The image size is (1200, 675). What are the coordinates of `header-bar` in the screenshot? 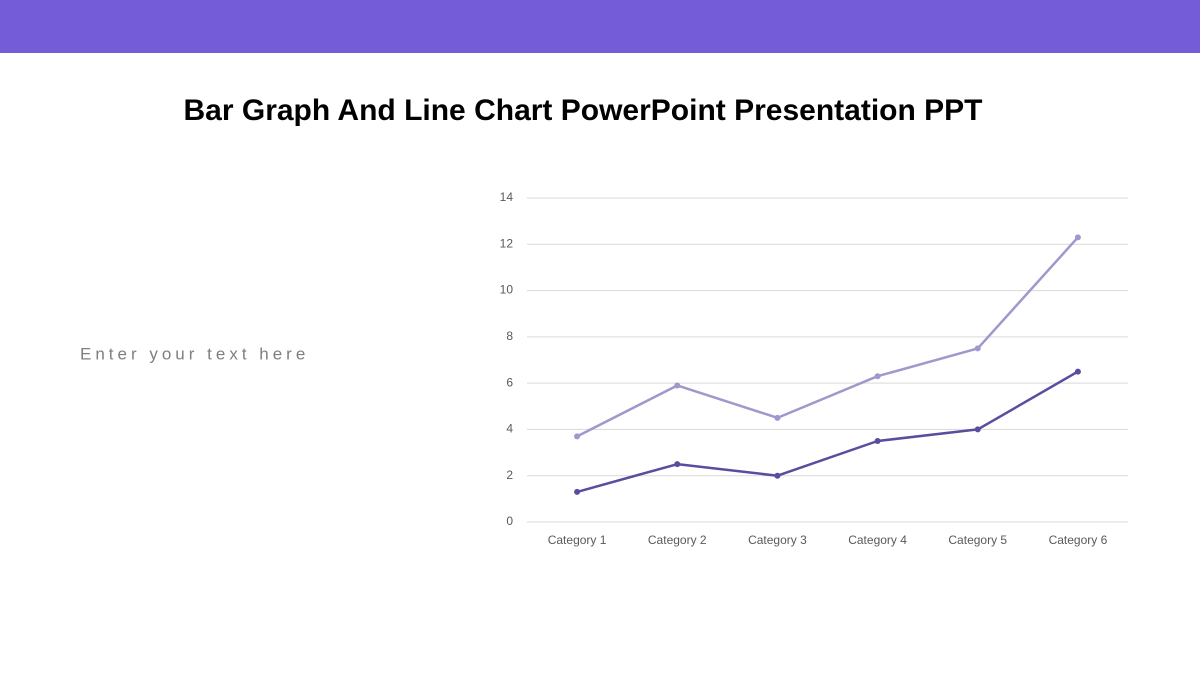 It's located at (600, 26).